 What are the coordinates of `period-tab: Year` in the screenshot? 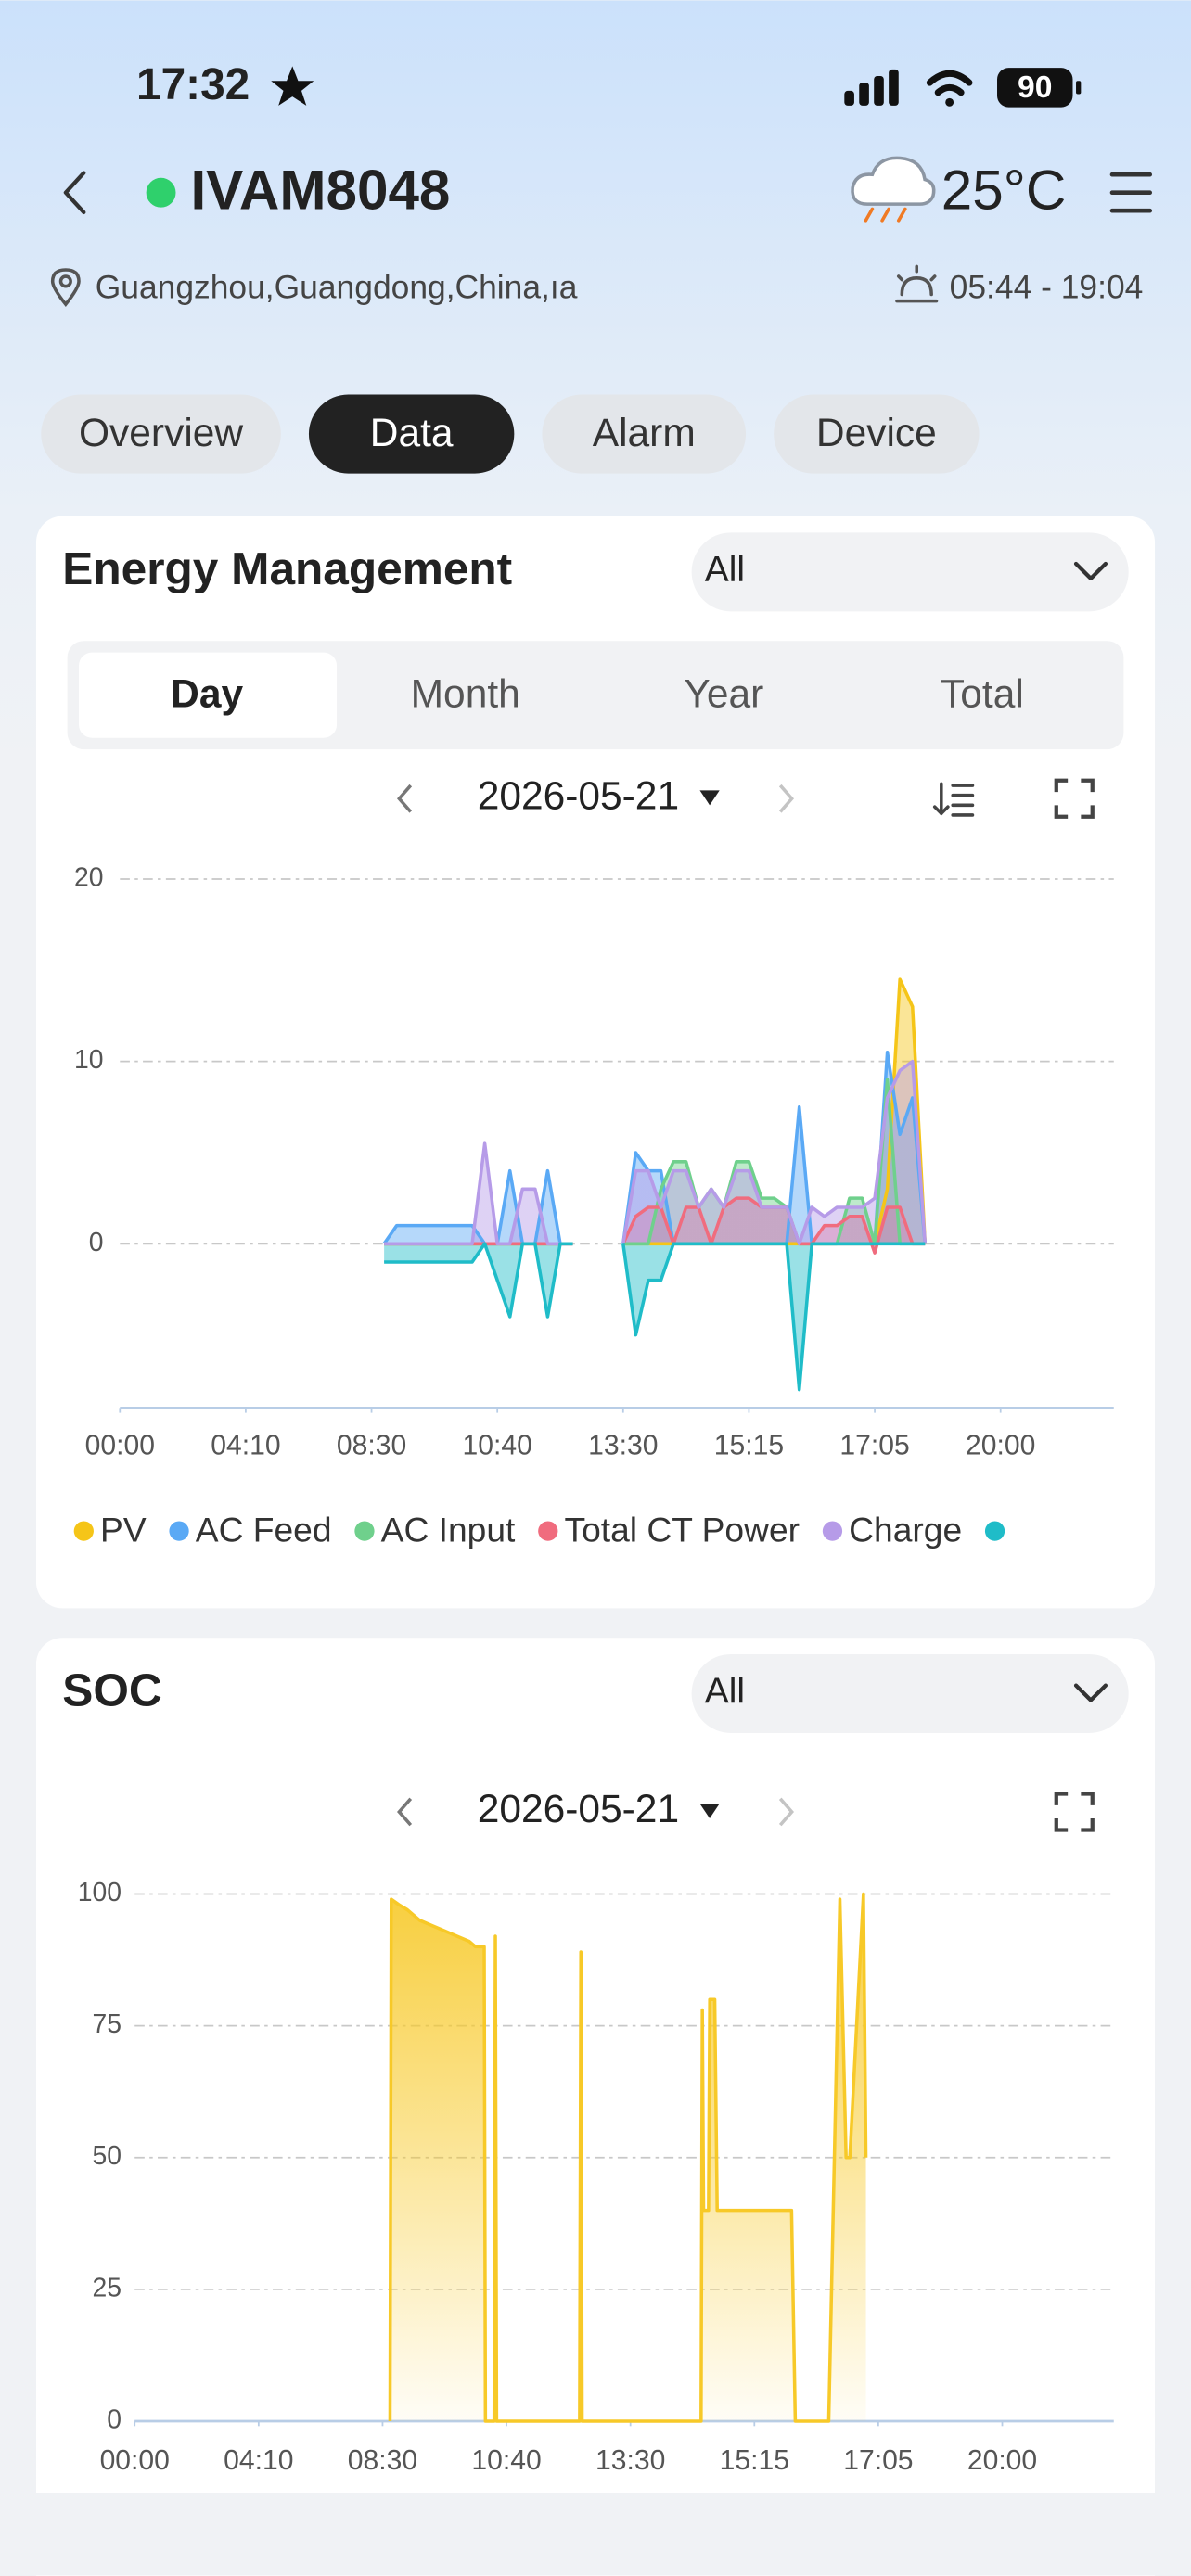 It's located at (723, 695).